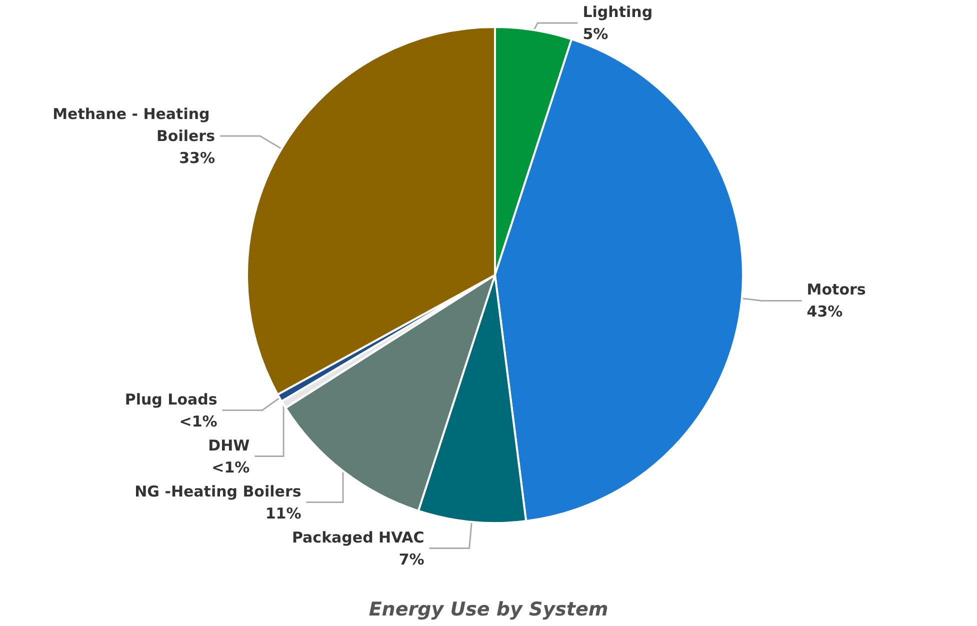  Describe the element at coordinates (836, 289) in the screenshot. I see `slice-label: Motors` at that location.